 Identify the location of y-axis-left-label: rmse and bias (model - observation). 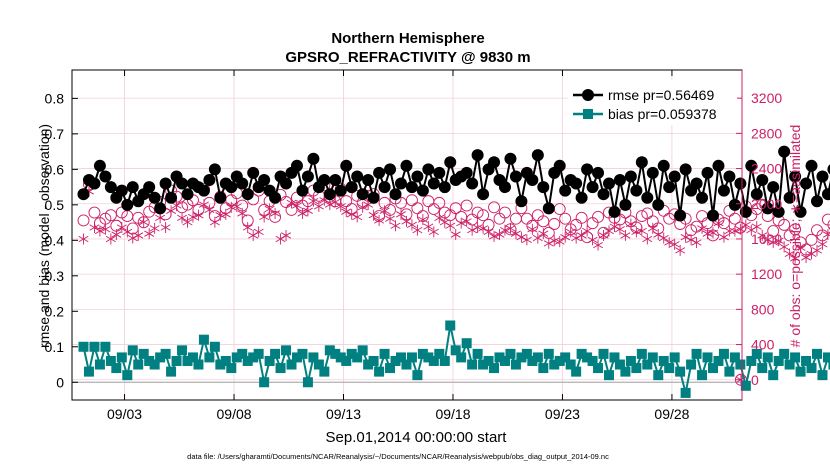
(44, 236).